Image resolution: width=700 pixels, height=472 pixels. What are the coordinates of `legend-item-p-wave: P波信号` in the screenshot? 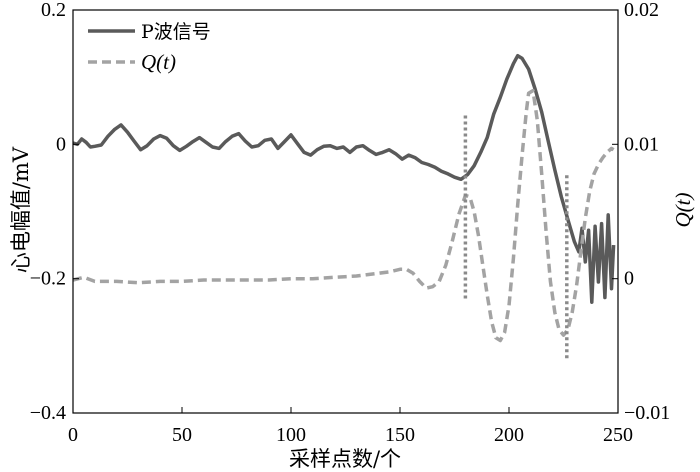 It's located at (149, 32).